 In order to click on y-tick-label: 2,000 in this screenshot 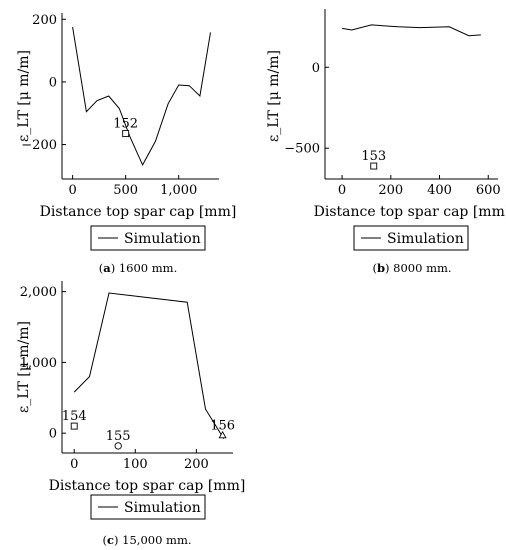, I will do `click(38, 292)`.